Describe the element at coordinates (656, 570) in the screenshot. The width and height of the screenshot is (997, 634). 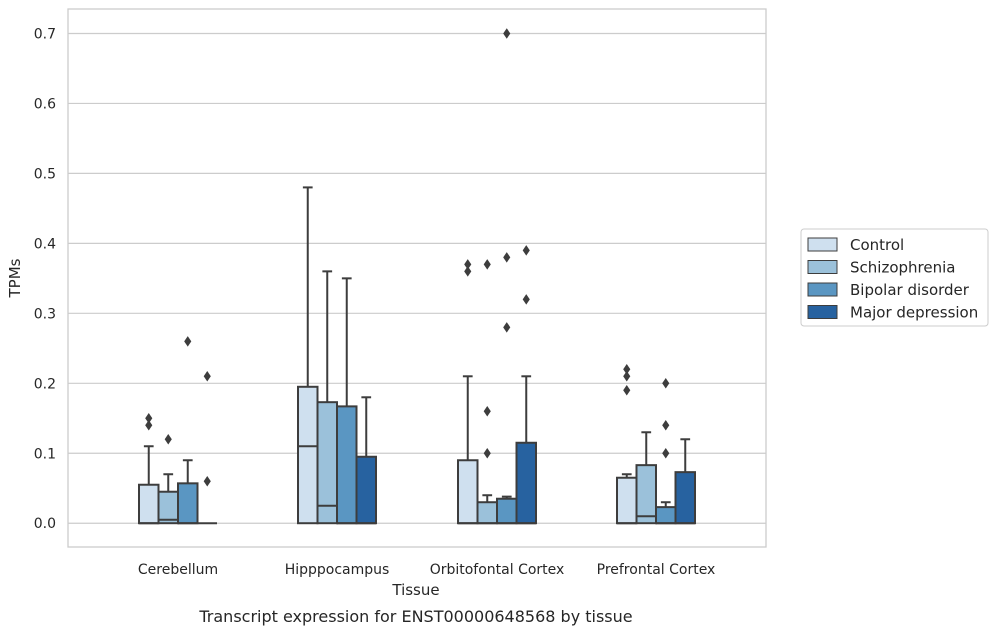
I see `x-tick-label: Prefrontal Cortex` at that location.